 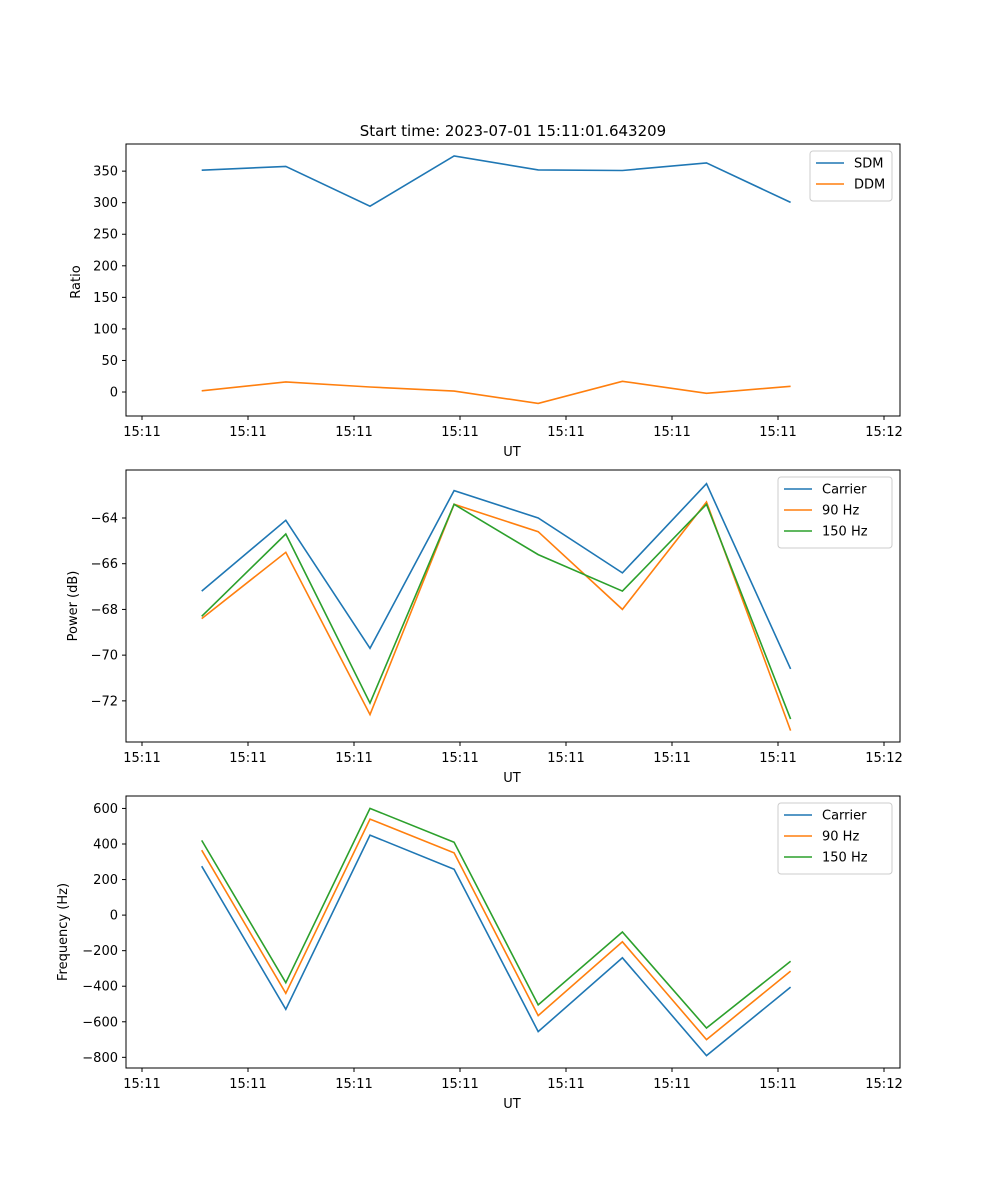 What do you see at coordinates (73, 606) in the screenshot?
I see `y-axis-label: Power (dB)` at bounding box center [73, 606].